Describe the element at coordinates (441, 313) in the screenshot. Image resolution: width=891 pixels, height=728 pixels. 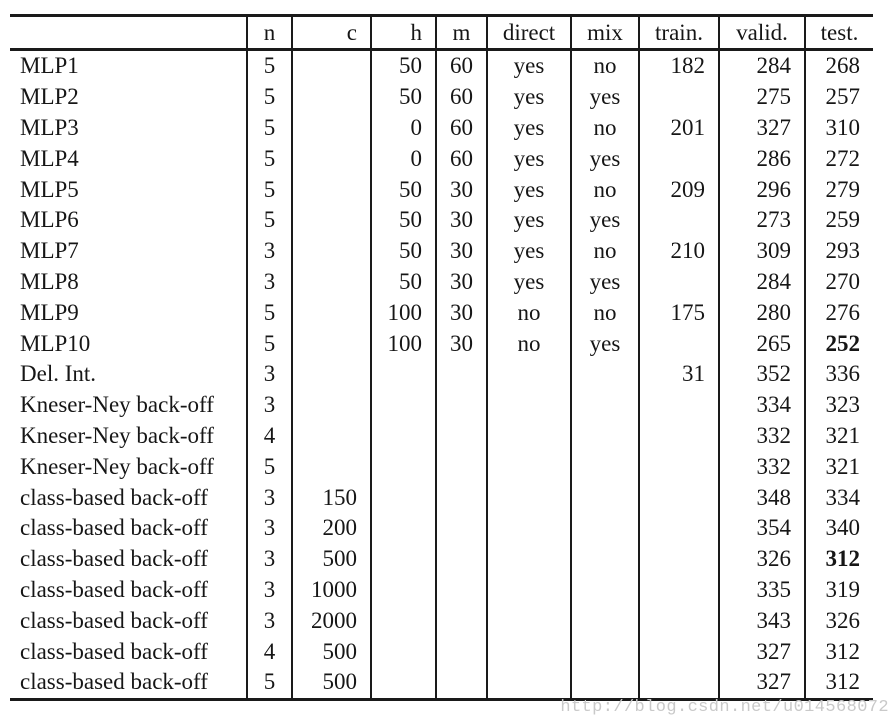
I see `table-row: MLP9 5 100 30 no no 175 280 276` at that location.